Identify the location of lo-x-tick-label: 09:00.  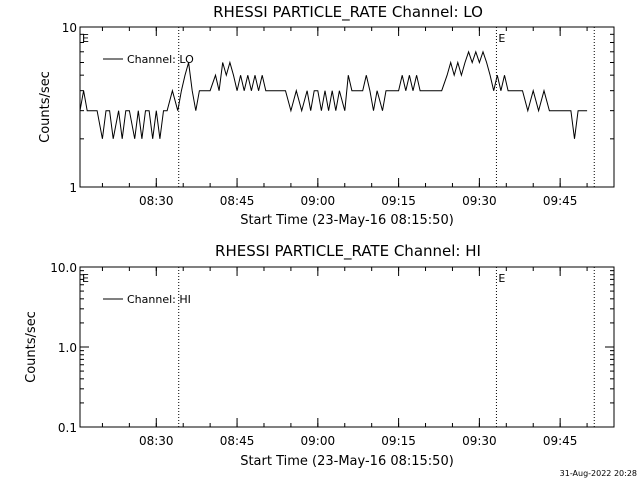
(318, 201).